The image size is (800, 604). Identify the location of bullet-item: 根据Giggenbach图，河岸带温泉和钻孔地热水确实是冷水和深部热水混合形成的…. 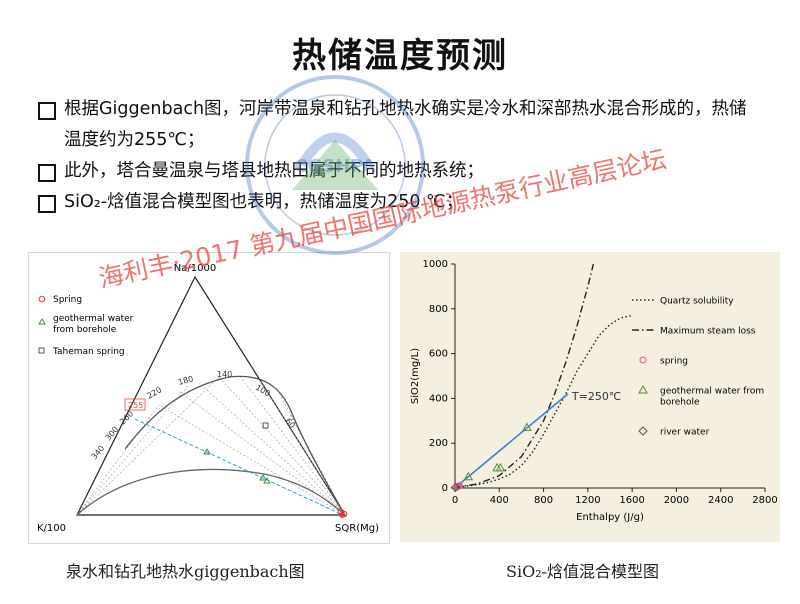
(398, 125).